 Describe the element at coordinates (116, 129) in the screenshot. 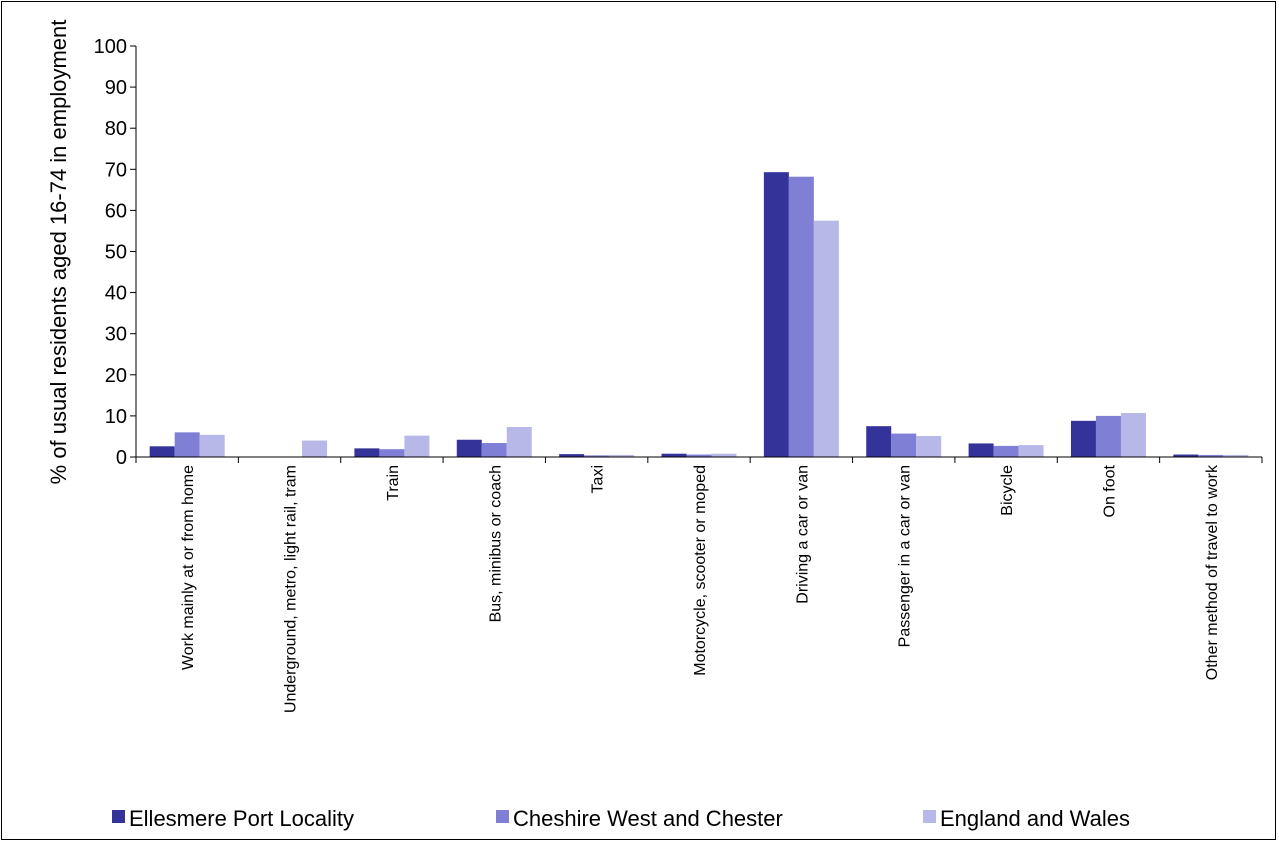

I see `y-tick-label: 80` at that location.